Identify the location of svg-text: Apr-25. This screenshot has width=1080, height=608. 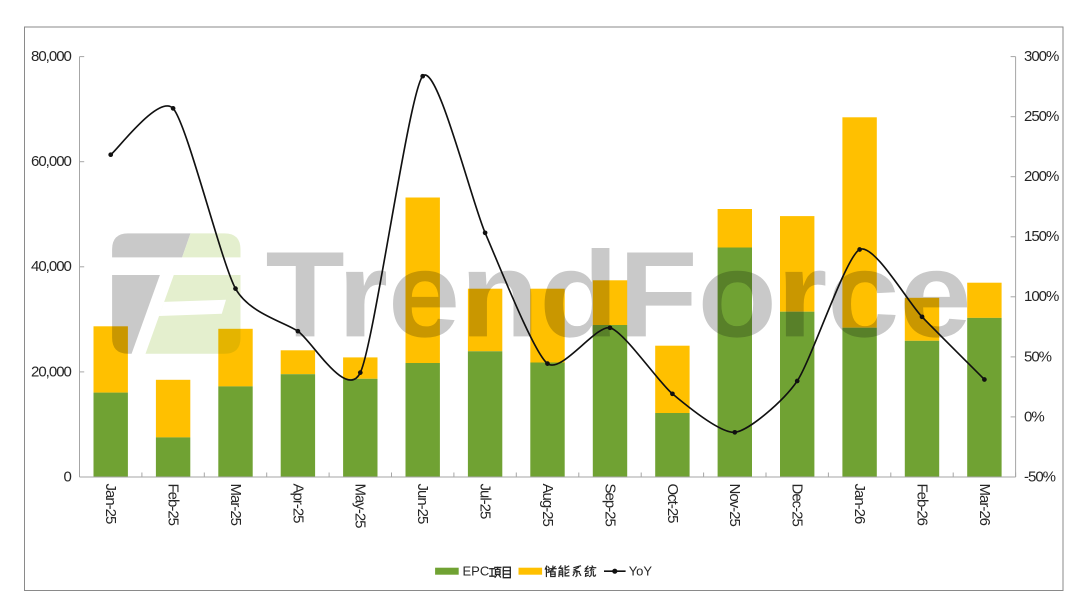
(297, 504).